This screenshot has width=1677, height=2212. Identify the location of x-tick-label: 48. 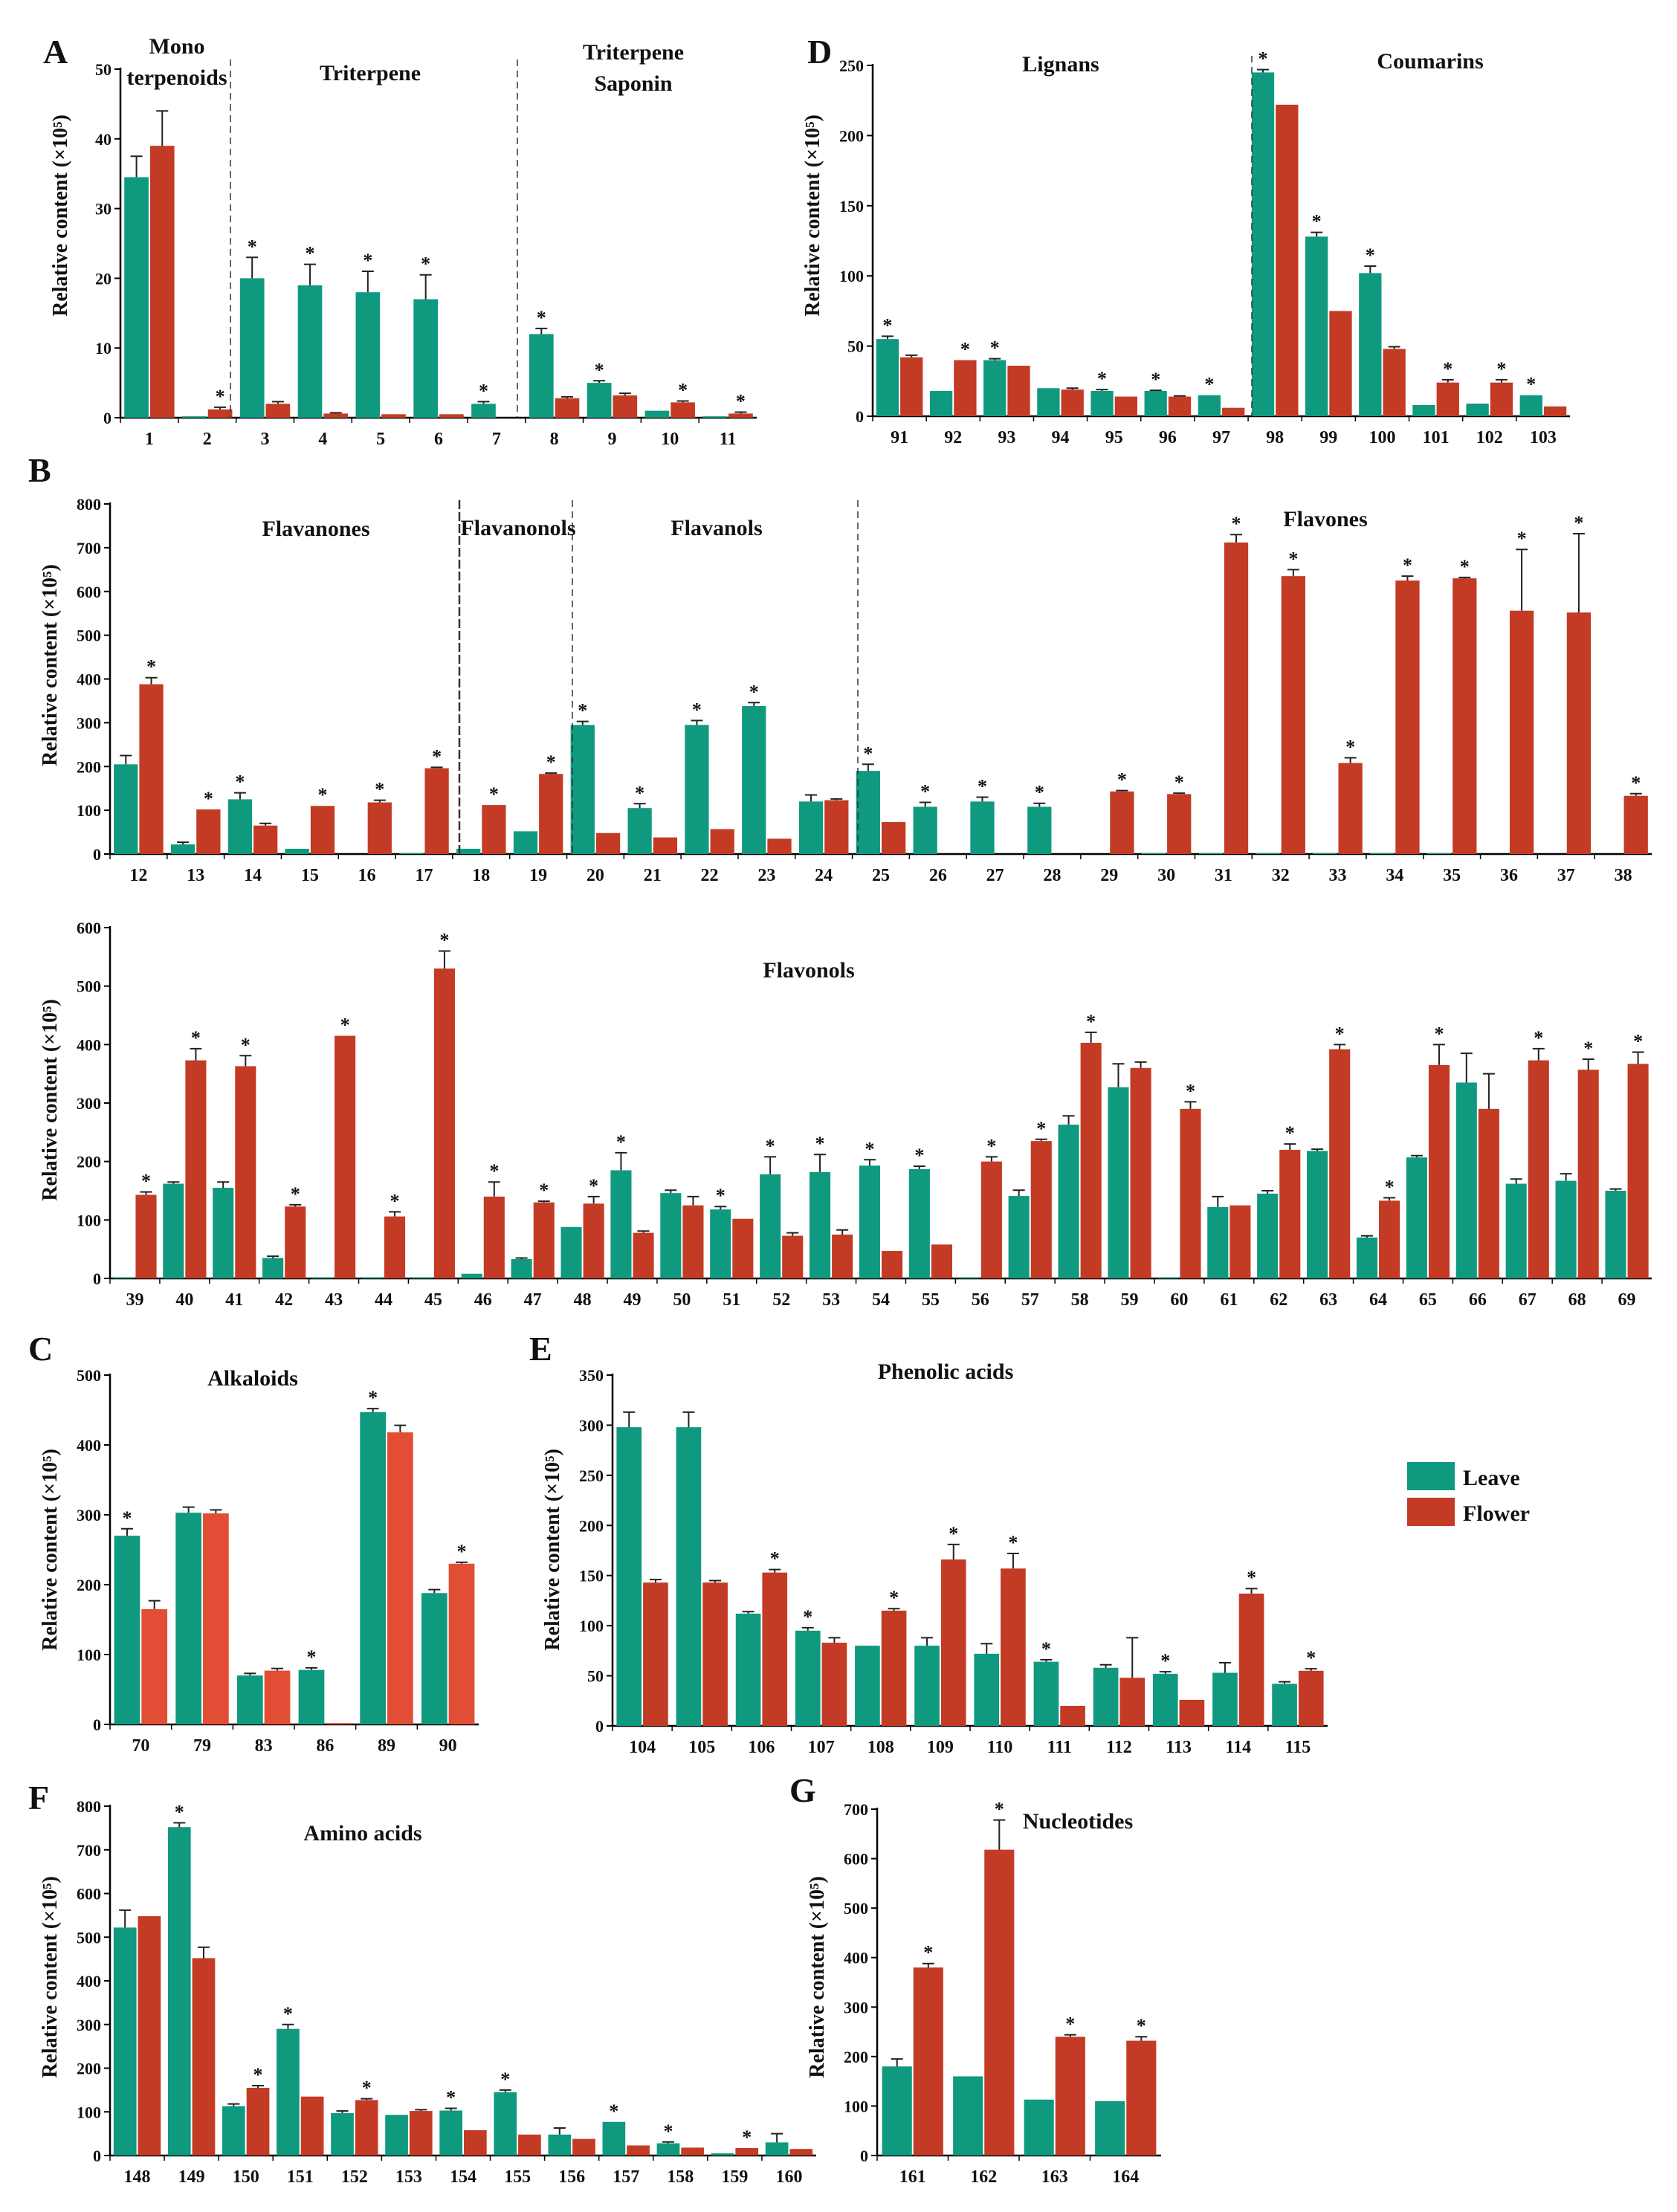
(583, 1300).